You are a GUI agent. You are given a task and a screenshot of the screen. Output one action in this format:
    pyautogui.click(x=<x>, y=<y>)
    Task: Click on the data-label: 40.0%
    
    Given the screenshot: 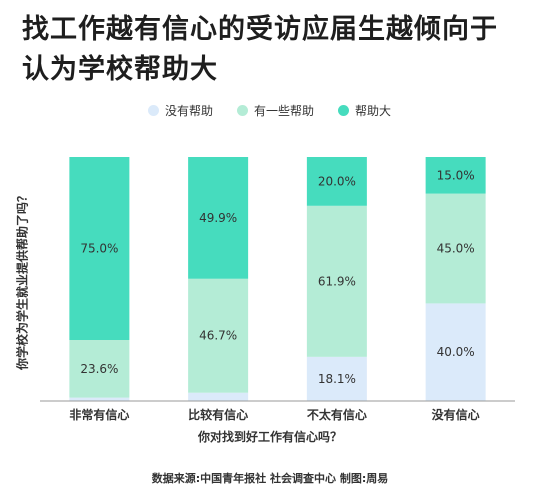 What is the action you would take?
    pyautogui.click(x=456, y=352)
    